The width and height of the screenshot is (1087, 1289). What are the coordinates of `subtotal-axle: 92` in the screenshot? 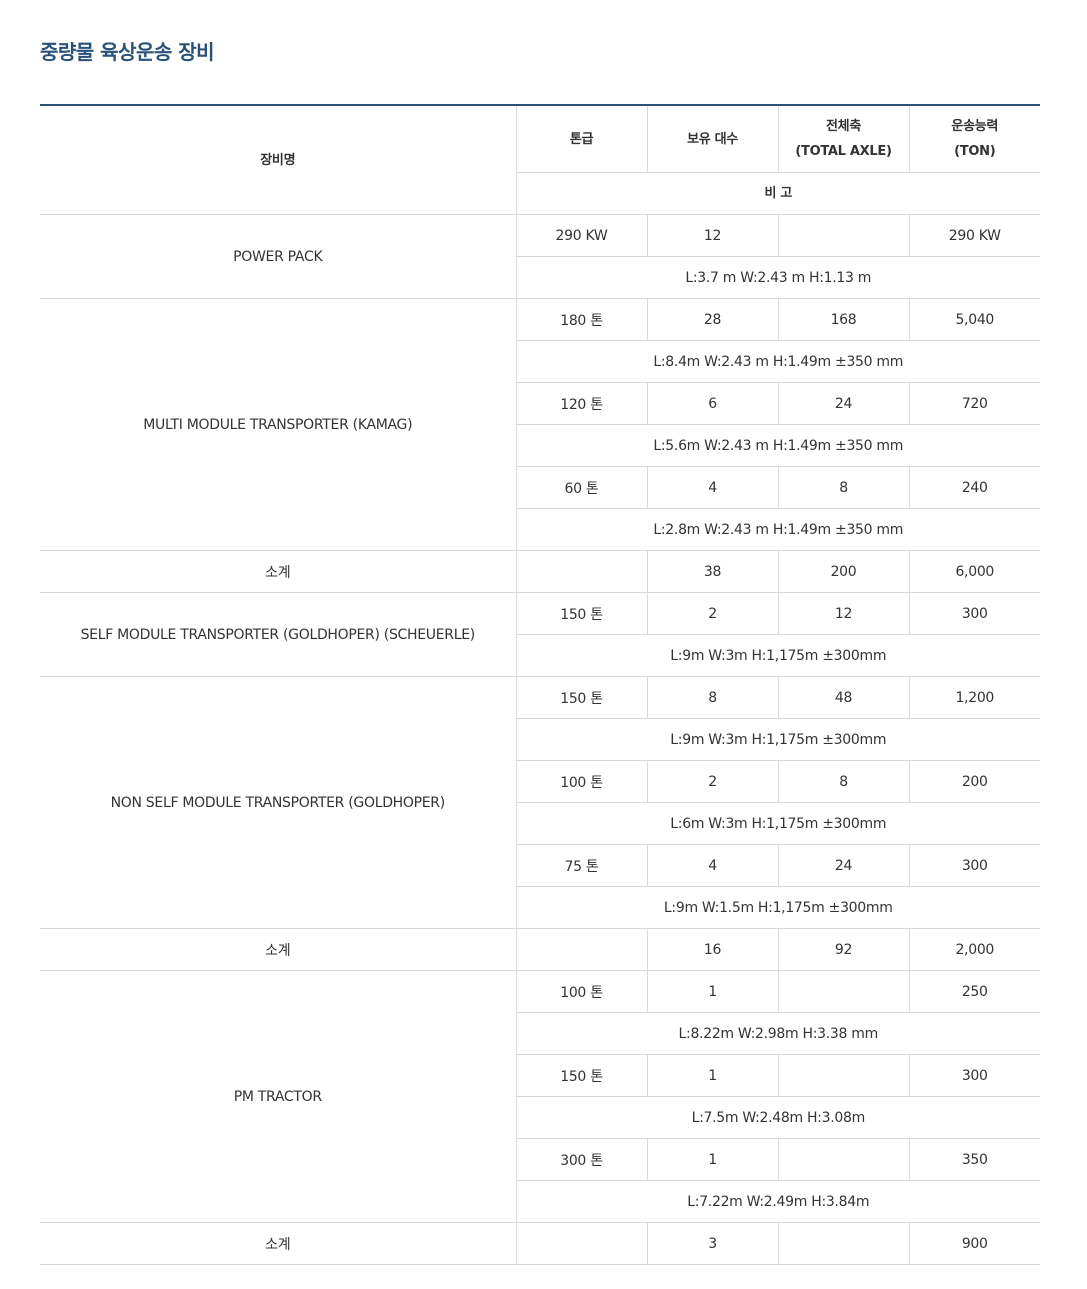 It's located at (843, 949).